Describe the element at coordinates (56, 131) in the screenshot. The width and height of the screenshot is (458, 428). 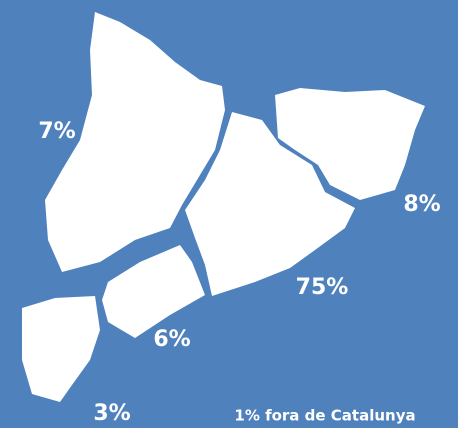
I see `label-lleida: 7%` at that location.